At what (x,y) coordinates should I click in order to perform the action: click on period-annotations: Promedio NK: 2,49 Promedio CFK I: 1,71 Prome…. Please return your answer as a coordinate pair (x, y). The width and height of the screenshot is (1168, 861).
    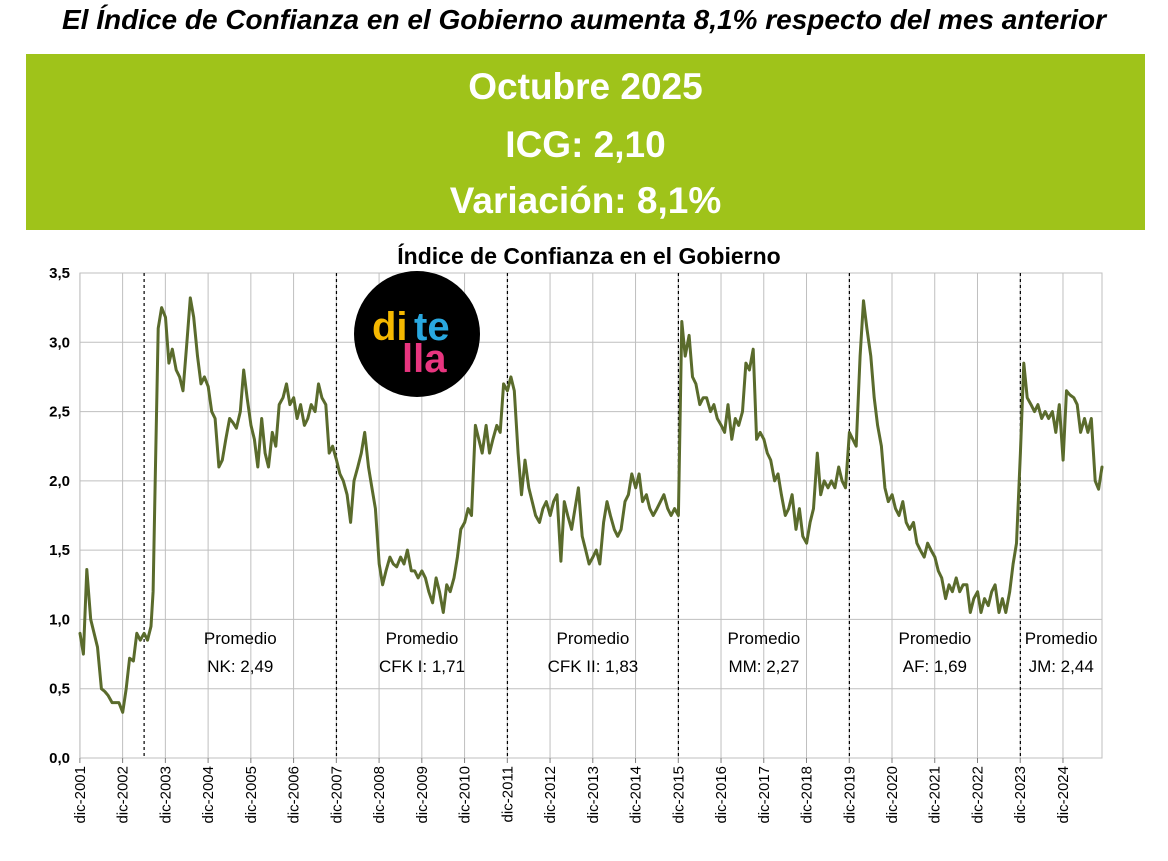
    Looking at the image, I should click on (651, 652).